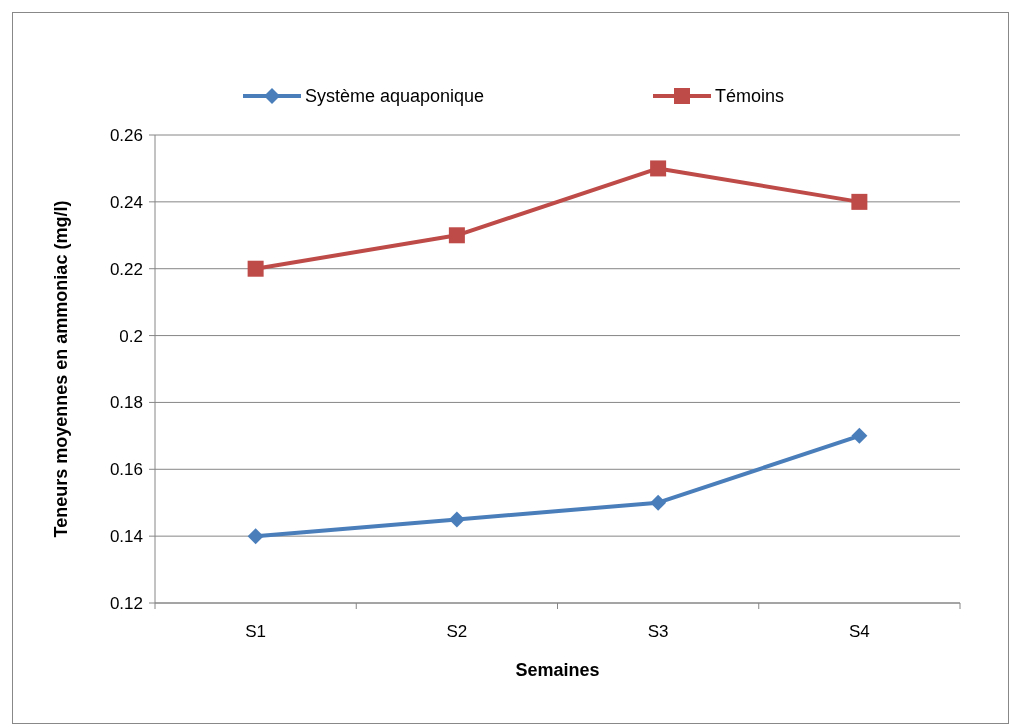  Describe the element at coordinates (658, 631) in the screenshot. I see `x-tick-label: S3` at that location.